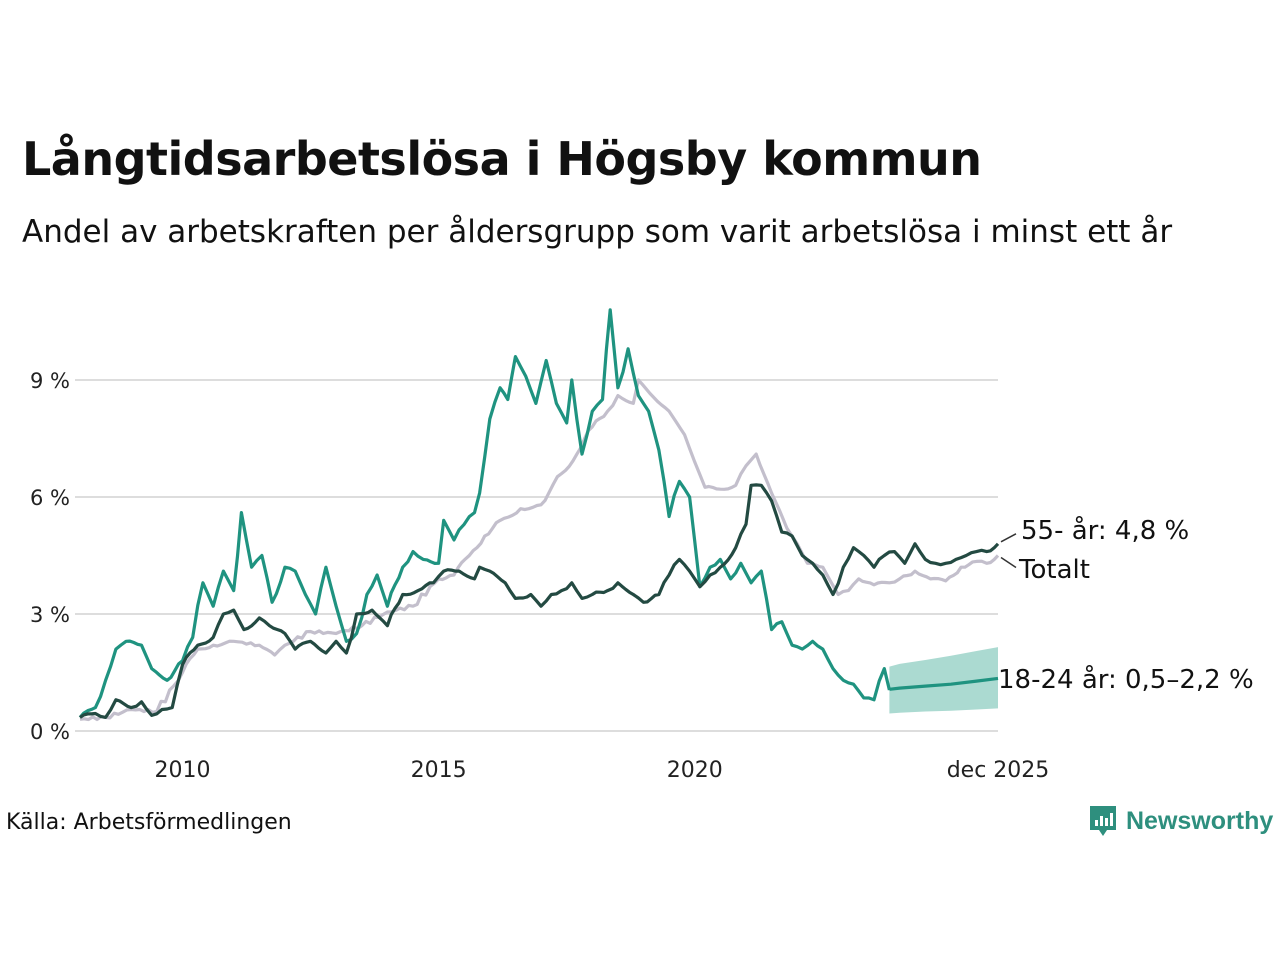 This screenshot has height=960, width=1280. What do you see at coordinates (502, 159) in the screenshot?
I see `chart-title: Långtidsarbetslösa i Högsby kommun` at bounding box center [502, 159].